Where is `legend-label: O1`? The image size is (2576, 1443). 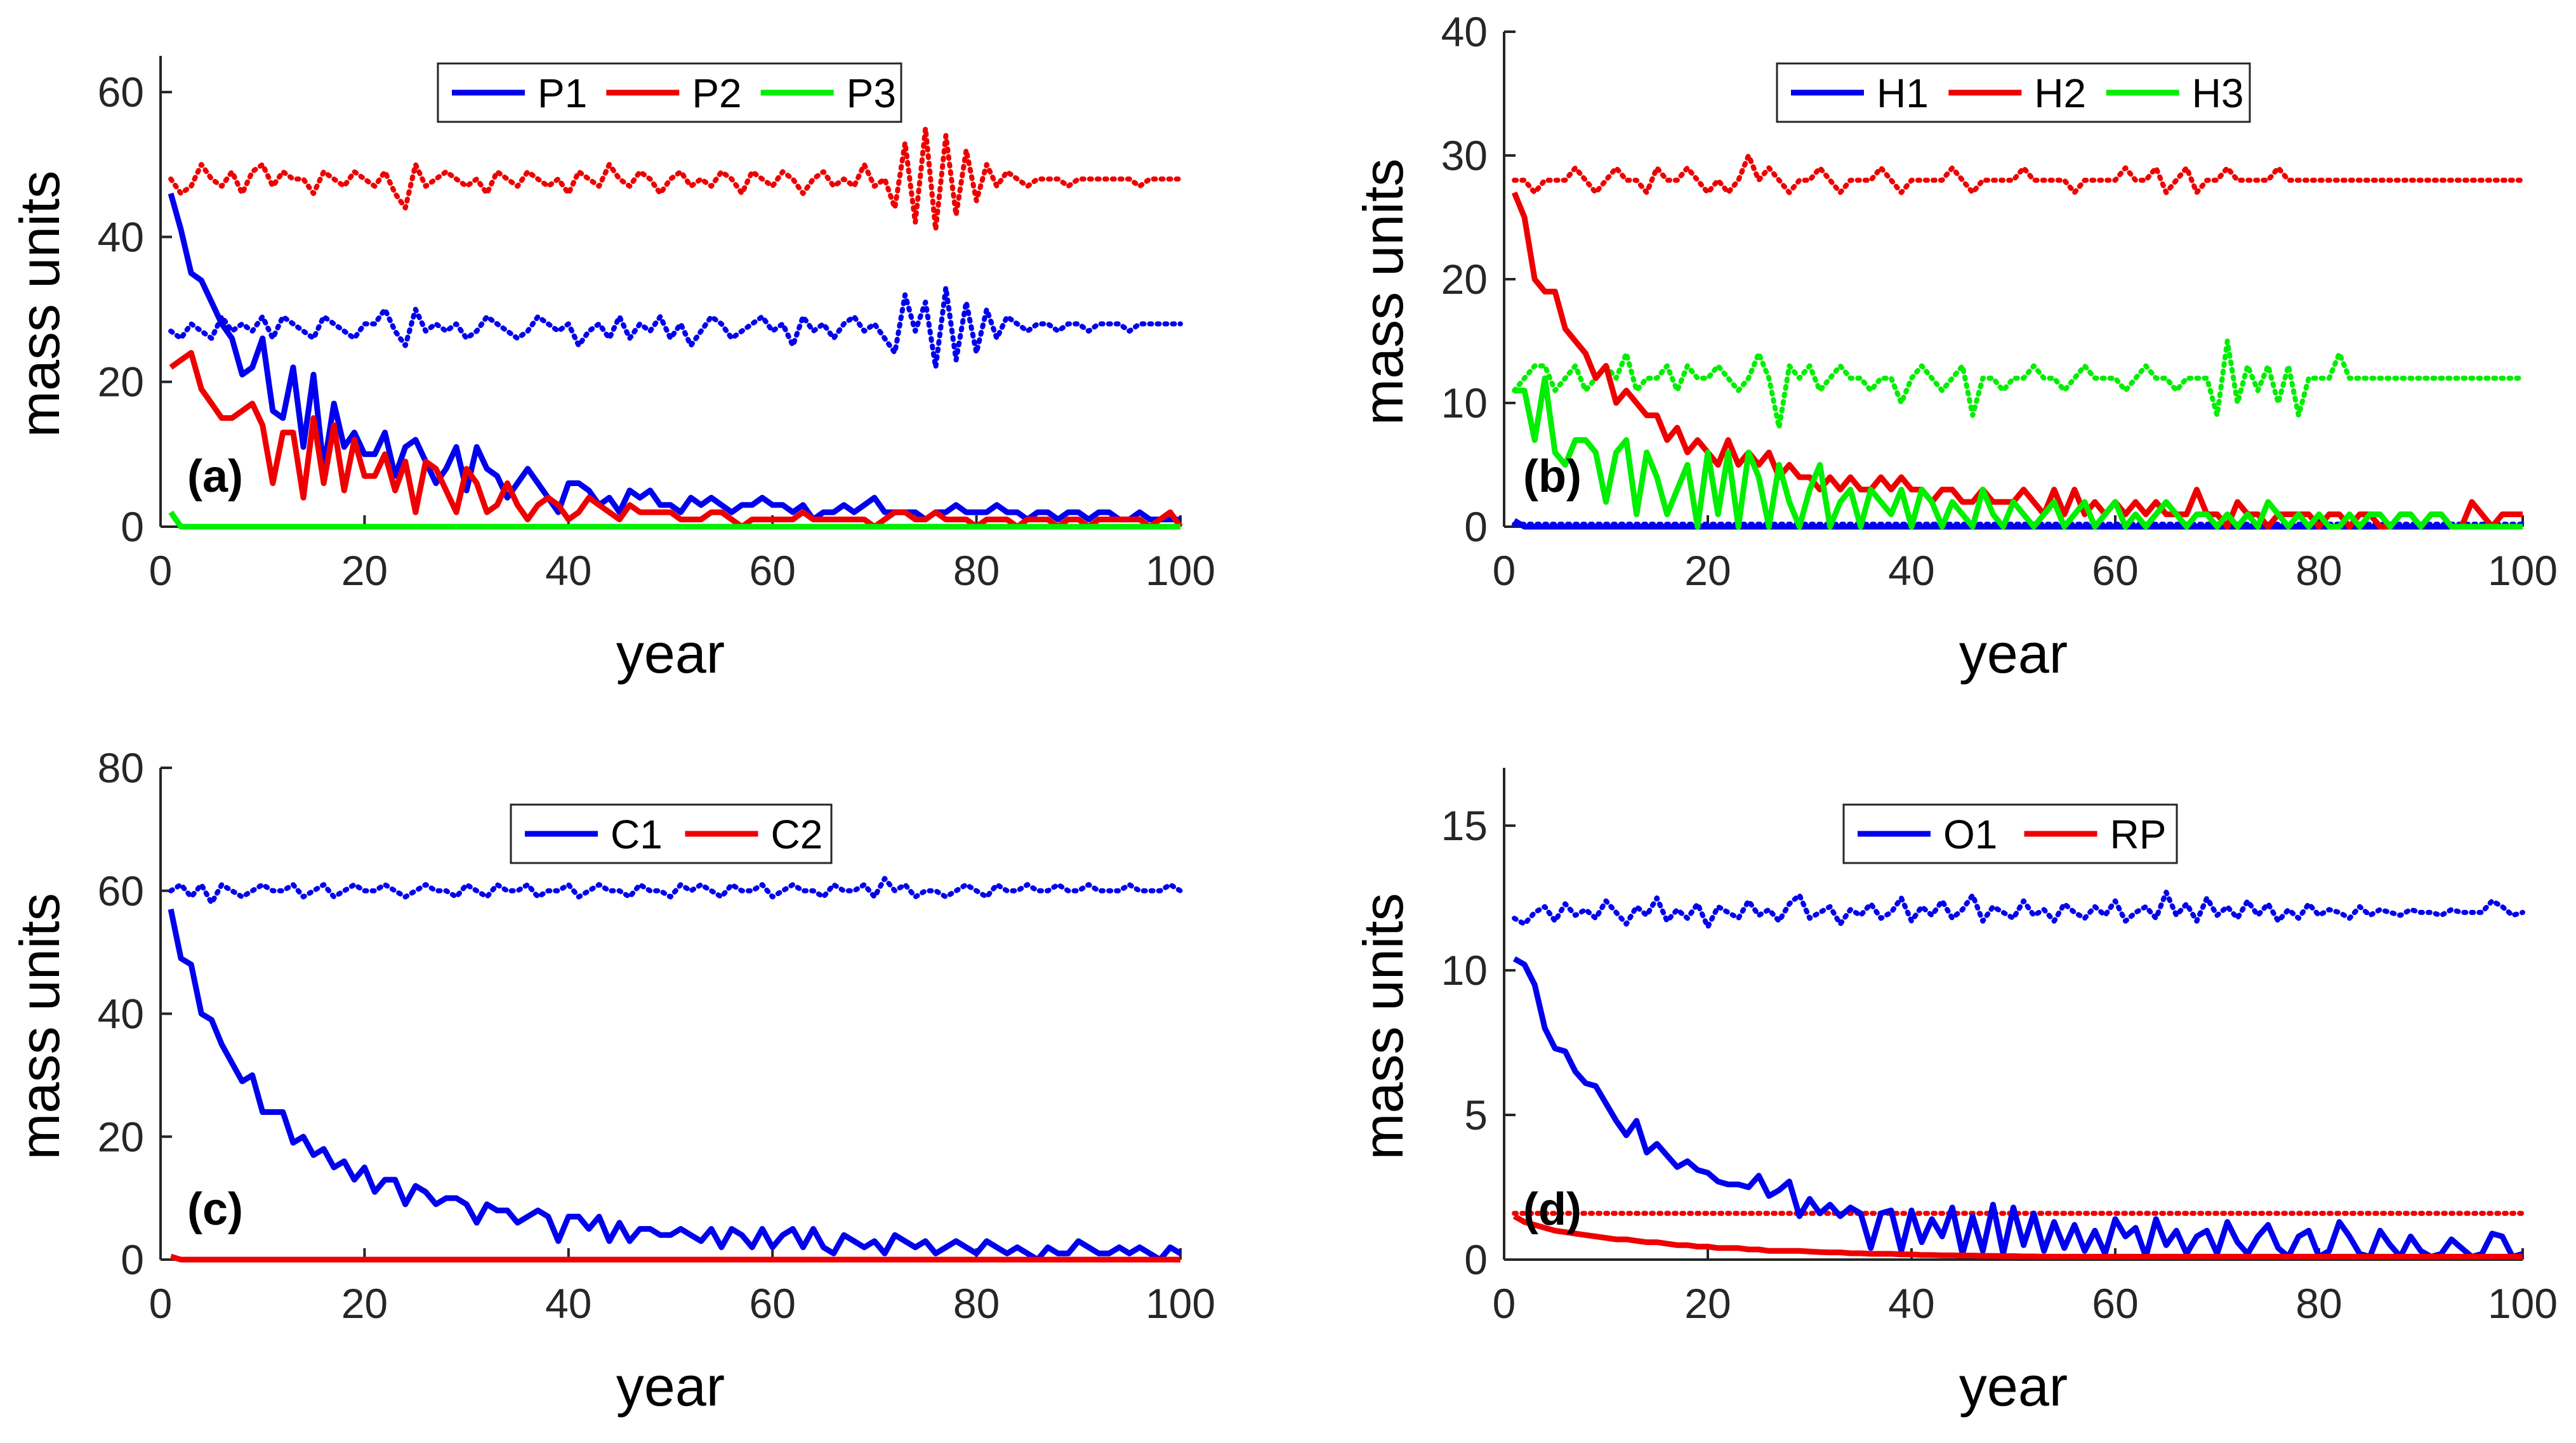 legend-label: O1 is located at coordinates (1970, 834).